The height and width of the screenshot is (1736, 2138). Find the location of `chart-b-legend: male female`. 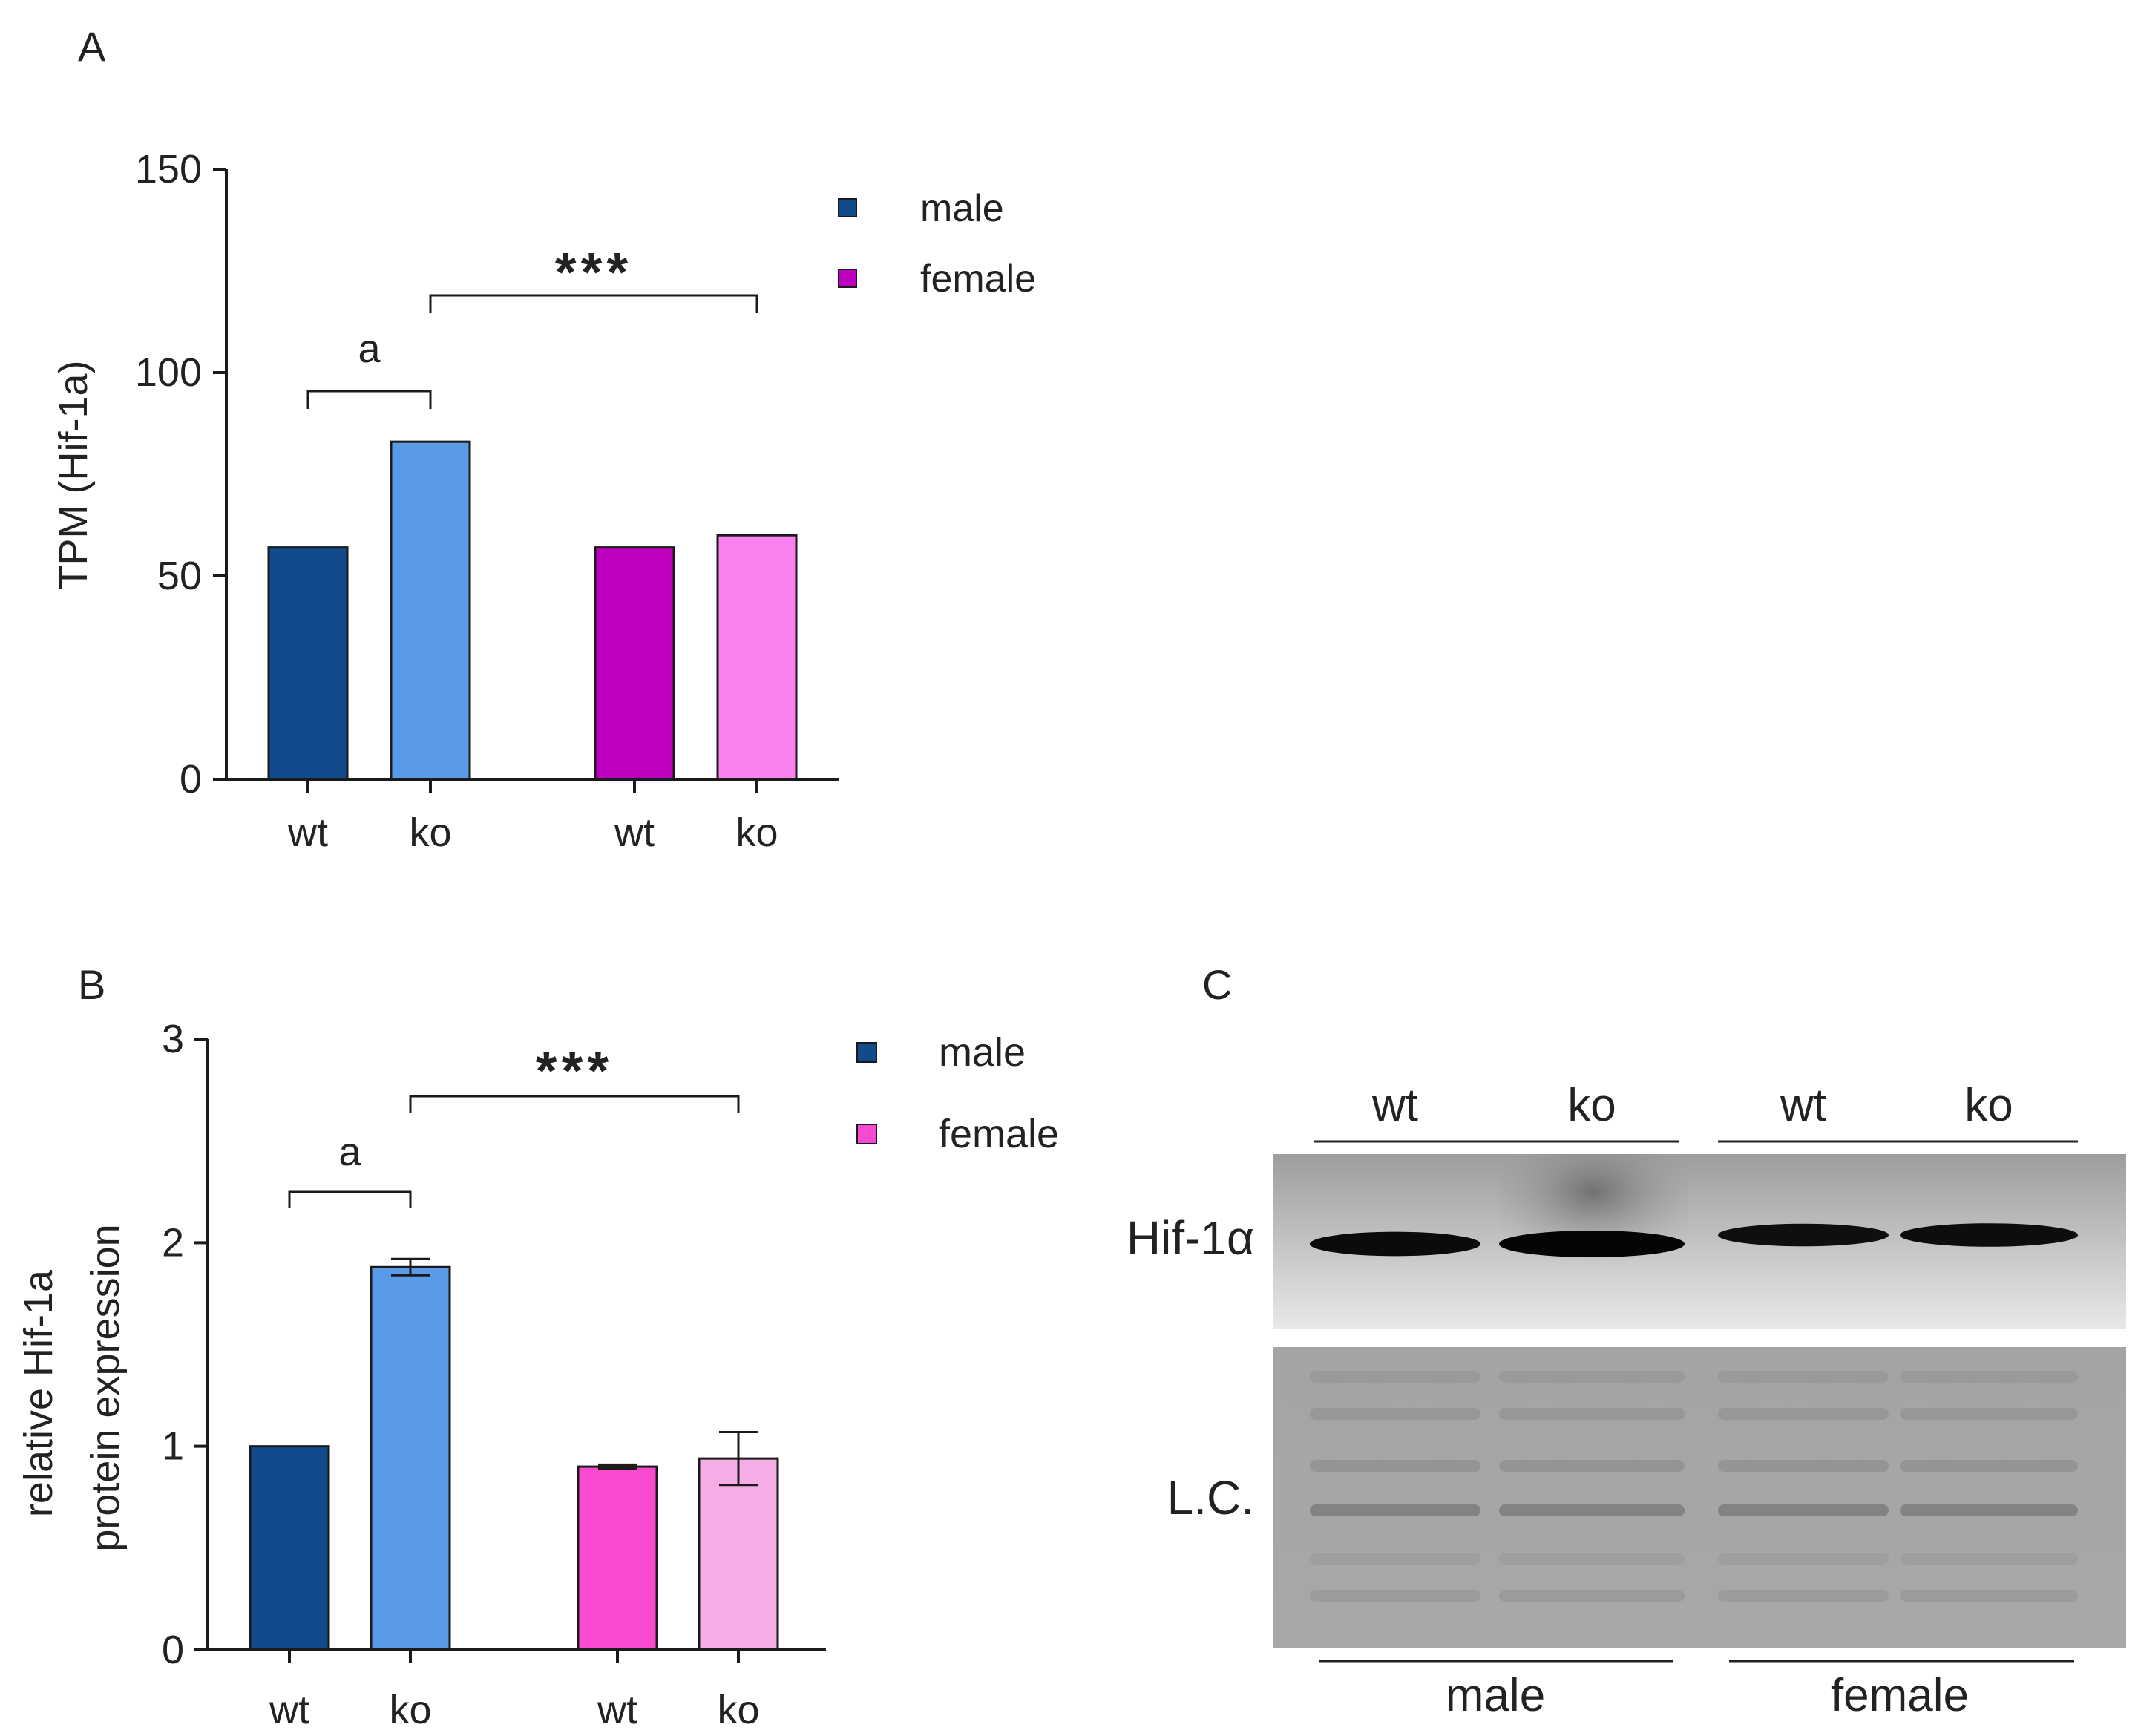

chart-b-legend: male female is located at coordinates (958, 1093).